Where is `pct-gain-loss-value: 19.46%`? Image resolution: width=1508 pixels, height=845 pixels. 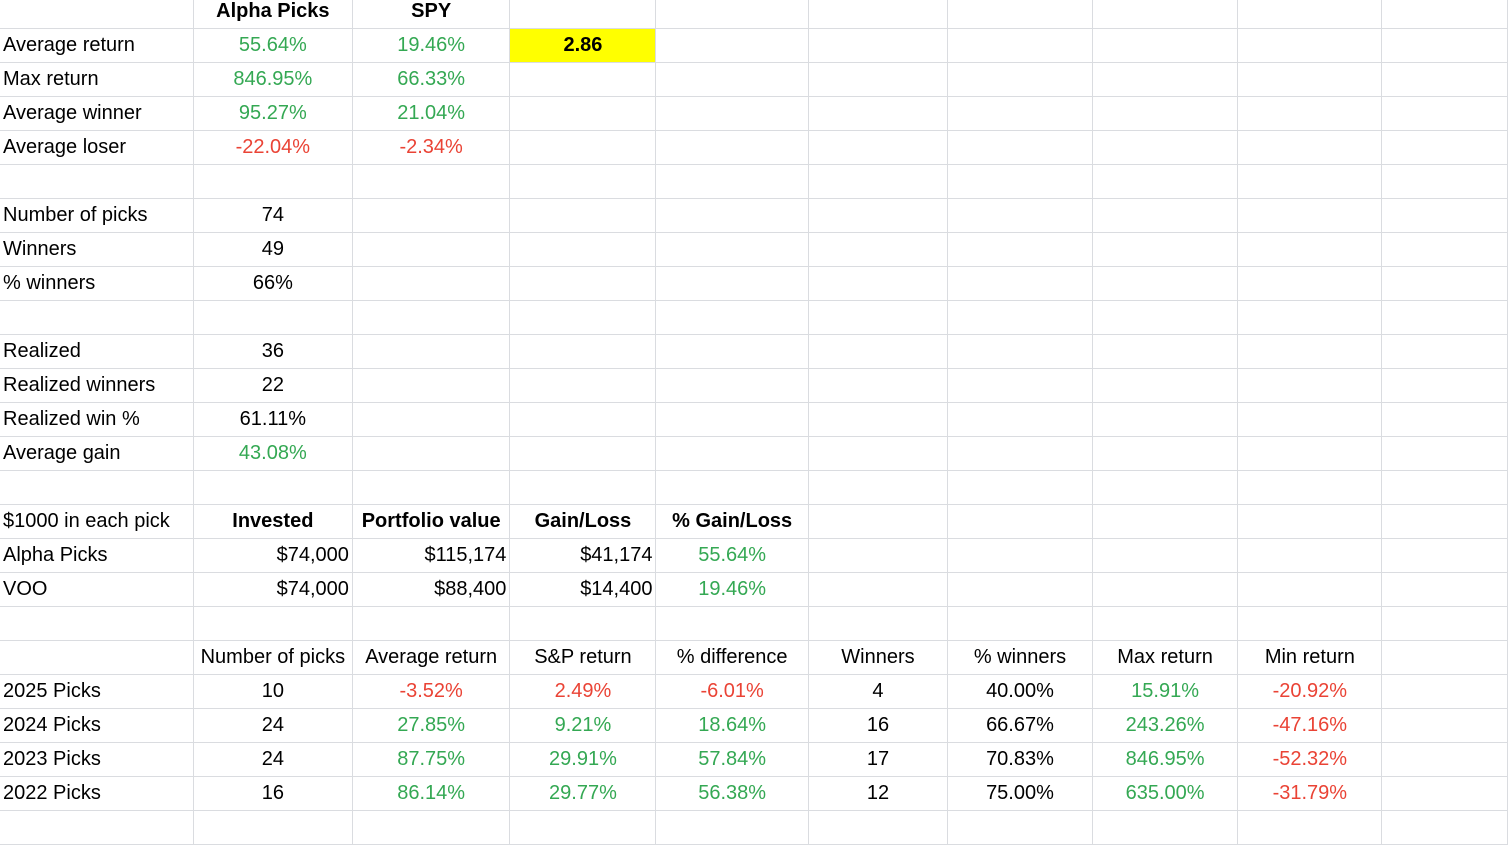
pct-gain-loss-value: 19.46% is located at coordinates (732, 589).